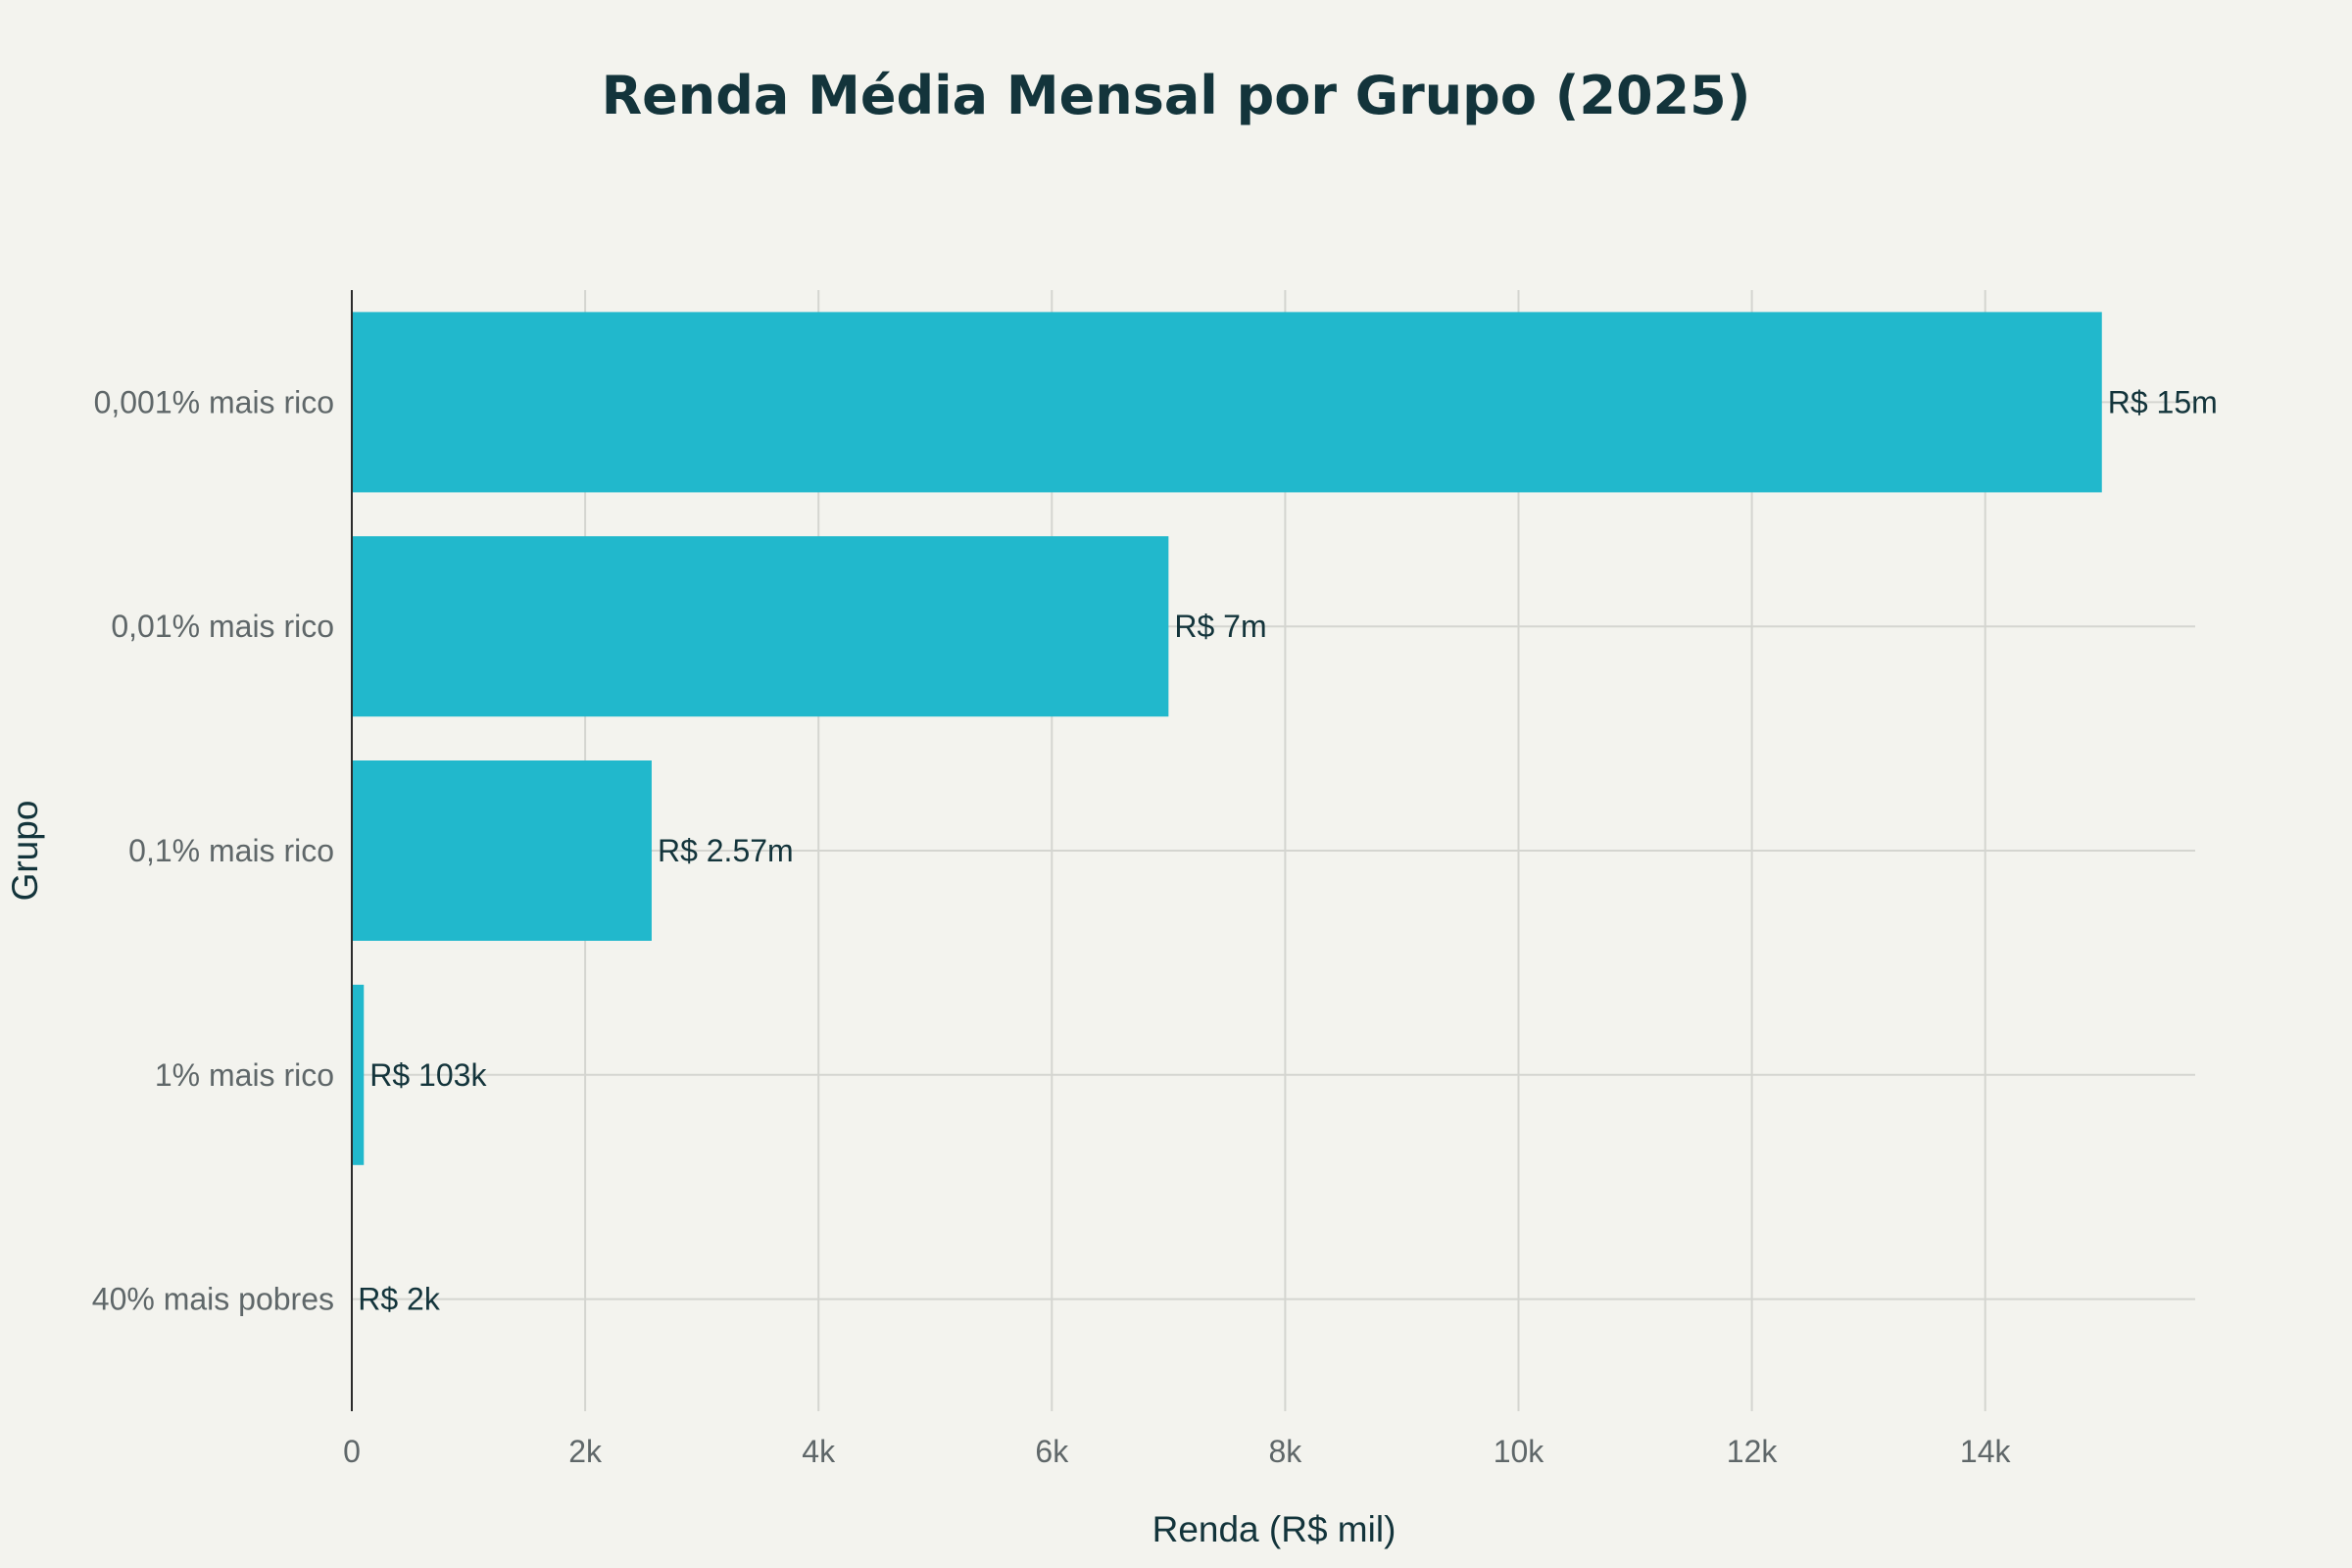  I want to click on bar-value-label: R$ 7m, so click(1220, 626).